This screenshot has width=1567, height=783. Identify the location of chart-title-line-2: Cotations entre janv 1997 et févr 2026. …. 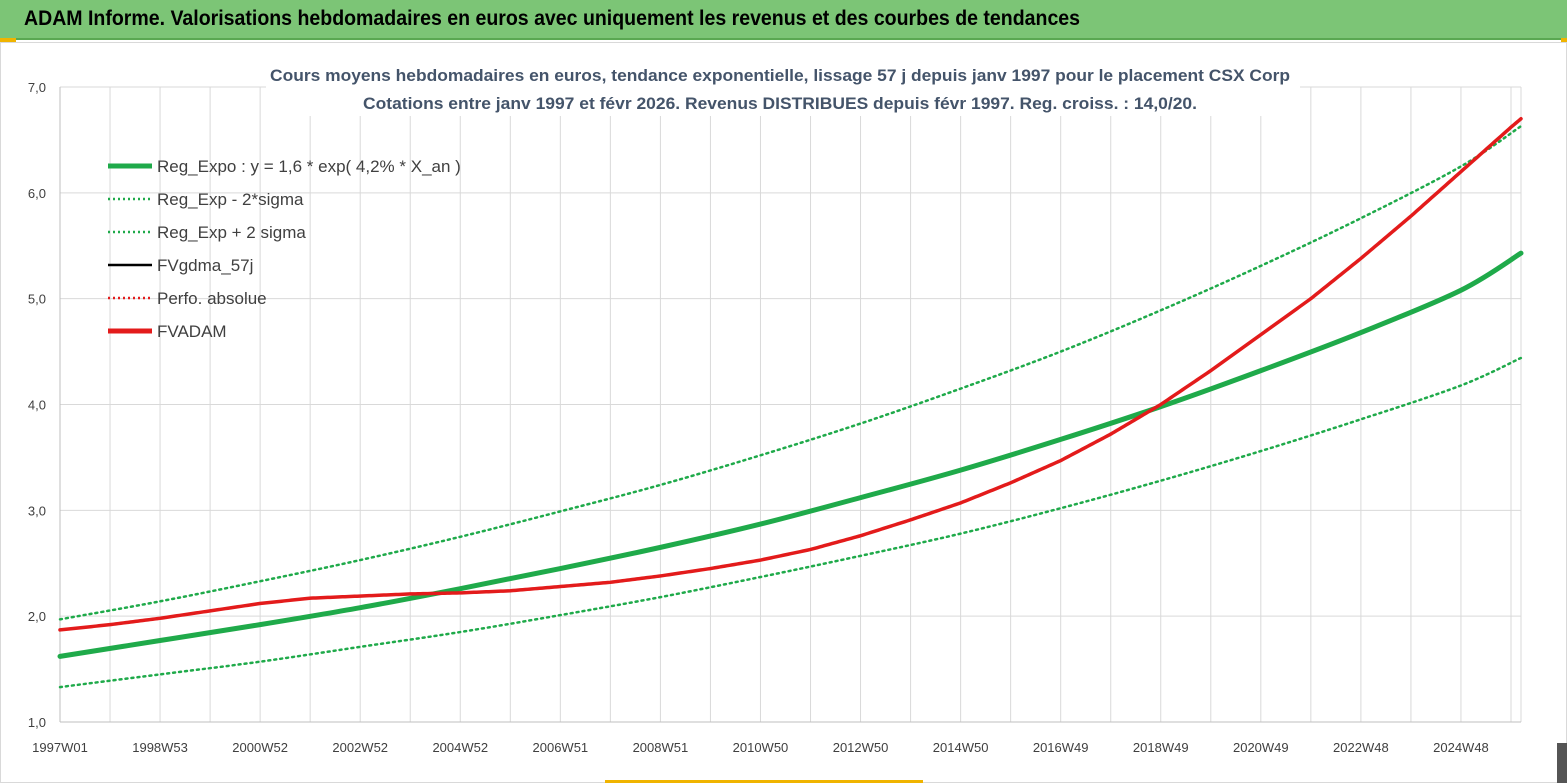
(780, 103).